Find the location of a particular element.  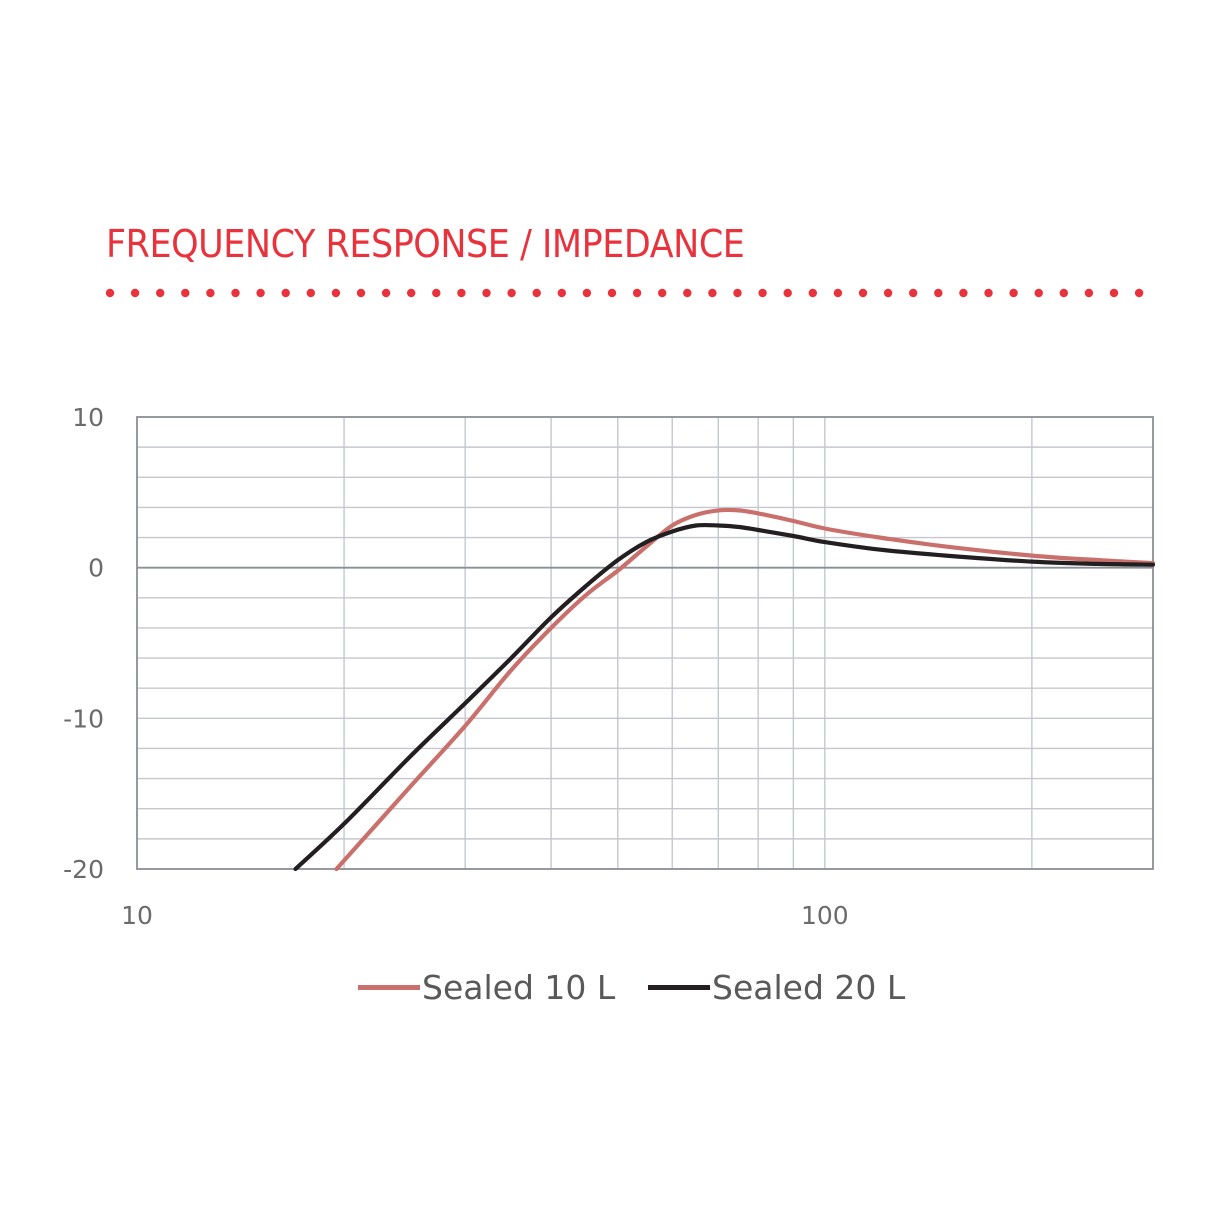

x-tick-label: 10 is located at coordinates (137, 915).